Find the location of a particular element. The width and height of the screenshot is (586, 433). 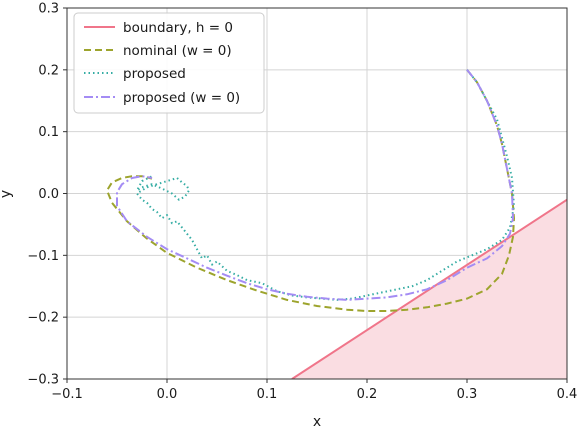

x-tick-label: 0.3 is located at coordinates (467, 394).